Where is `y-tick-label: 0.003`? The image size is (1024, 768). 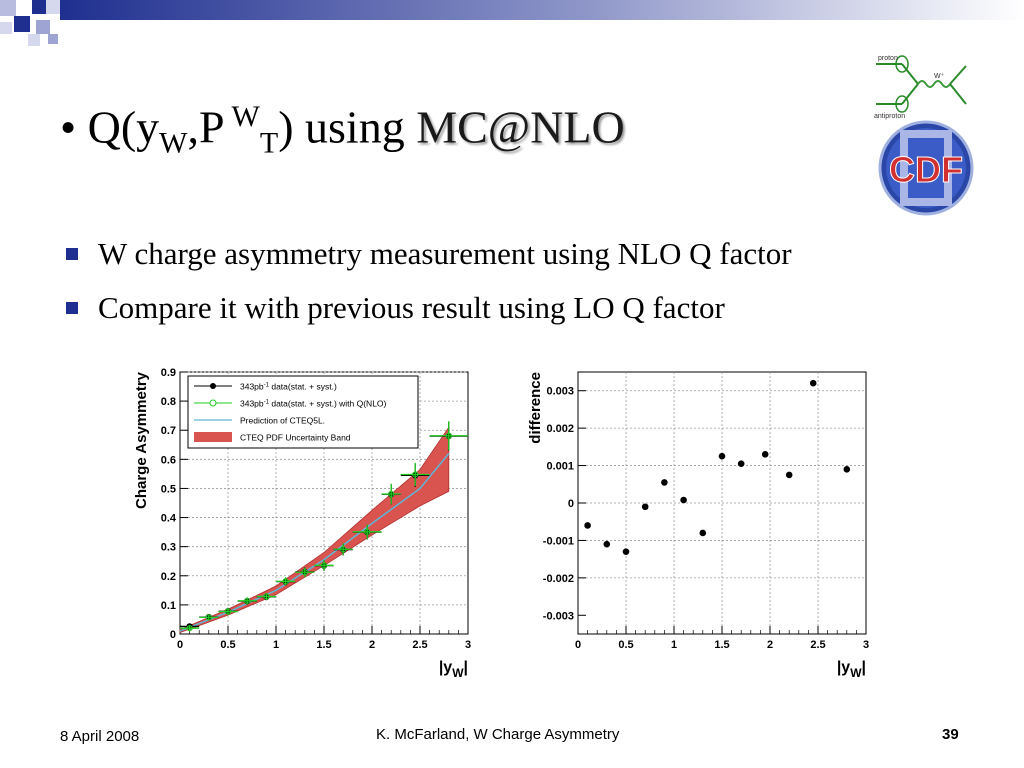
y-tick-label: 0.003 is located at coordinates (560, 392).